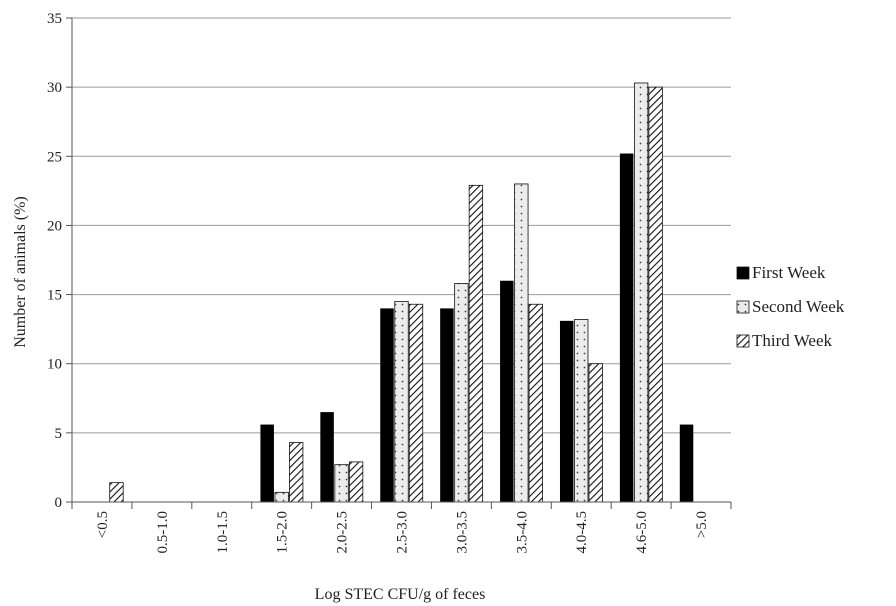  Describe the element at coordinates (702, 524) in the screenshot. I see `x-tick-label: >5.0` at that location.